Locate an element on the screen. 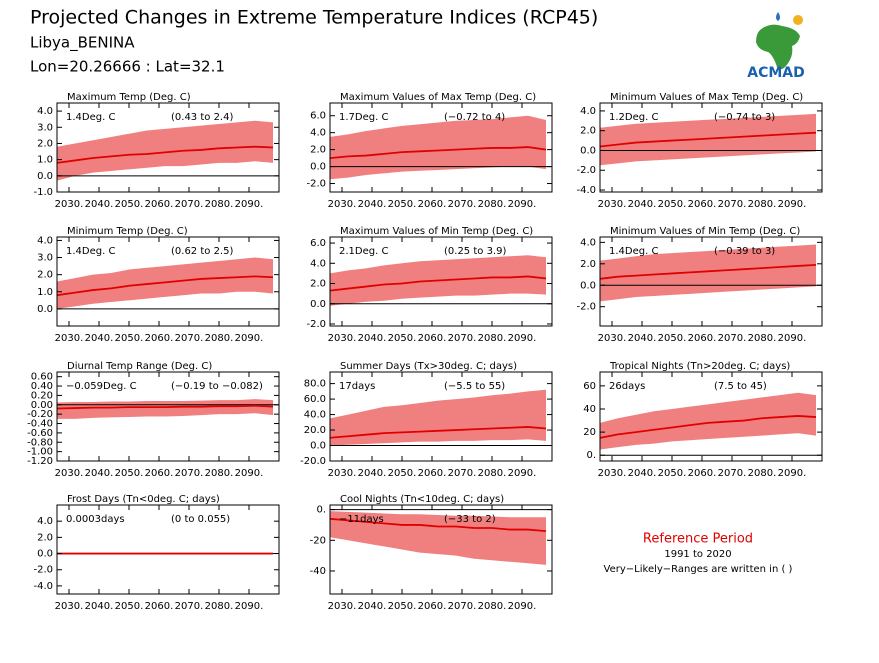 Image resolution: width=879 pixels, height=663 pixels. likely-range: (0 to 0.055) is located at coordinates (200, 519).